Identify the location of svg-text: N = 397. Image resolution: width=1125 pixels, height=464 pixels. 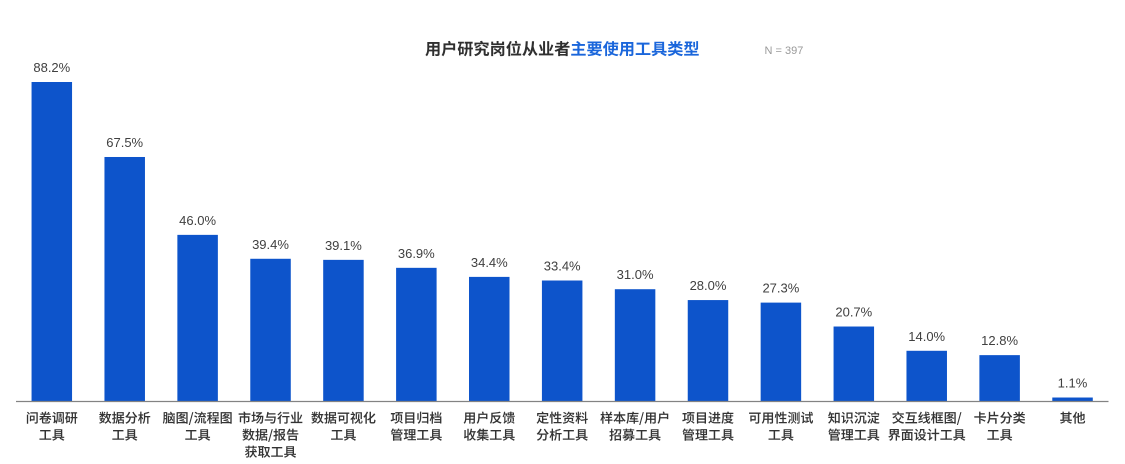
(784, 51).